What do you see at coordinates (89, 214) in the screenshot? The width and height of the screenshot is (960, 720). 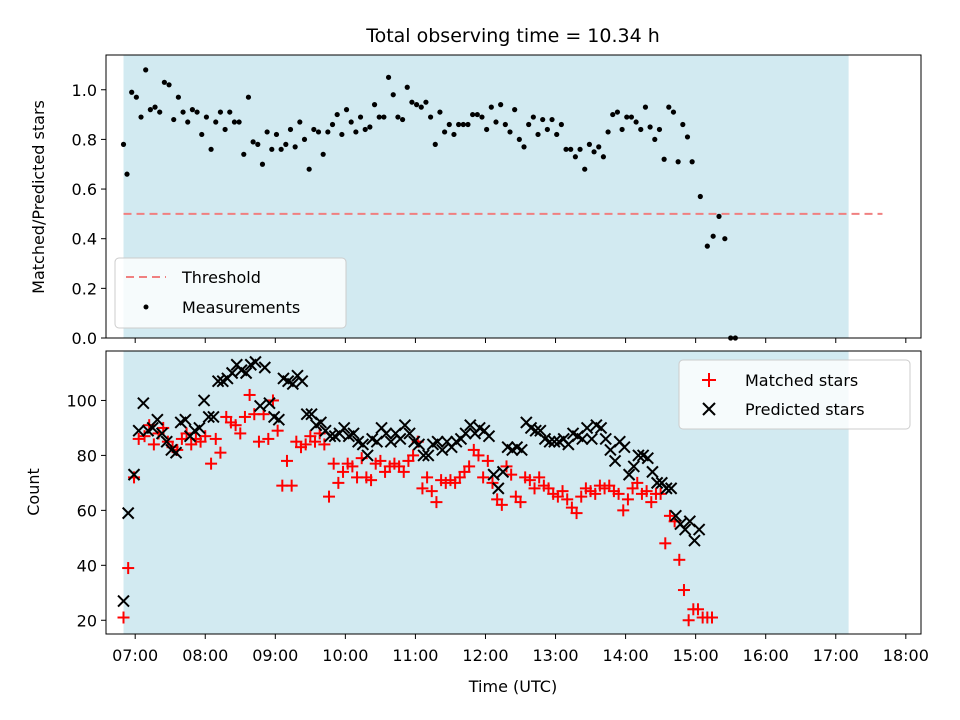 I see `ratio-y-ticks: 0.0 0.2 0.4 0.6 0.8 1.0` at bounding box center [89, 214].